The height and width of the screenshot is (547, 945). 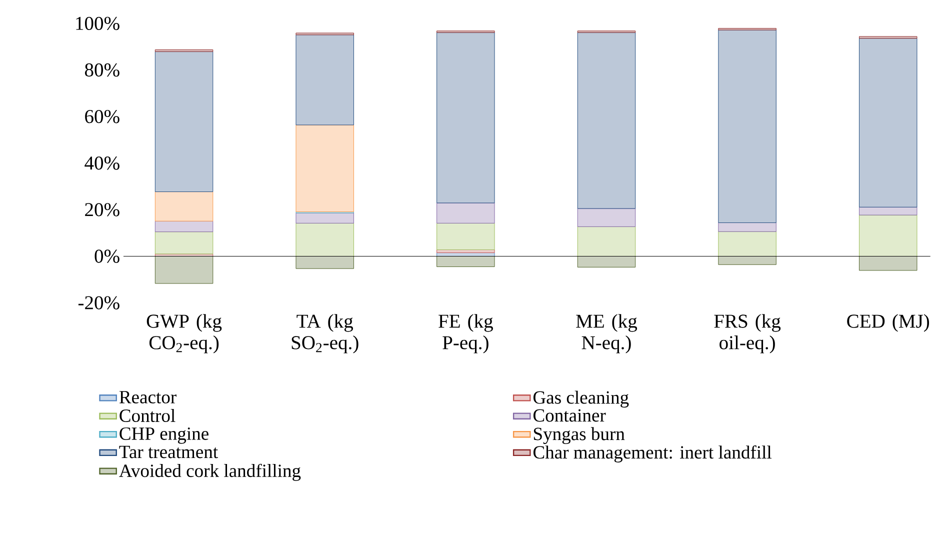 What do you see at coordinates (168, 452) in the screenshot?
I see `legend-label: Tar treatment` at bounding box center [168, 452].